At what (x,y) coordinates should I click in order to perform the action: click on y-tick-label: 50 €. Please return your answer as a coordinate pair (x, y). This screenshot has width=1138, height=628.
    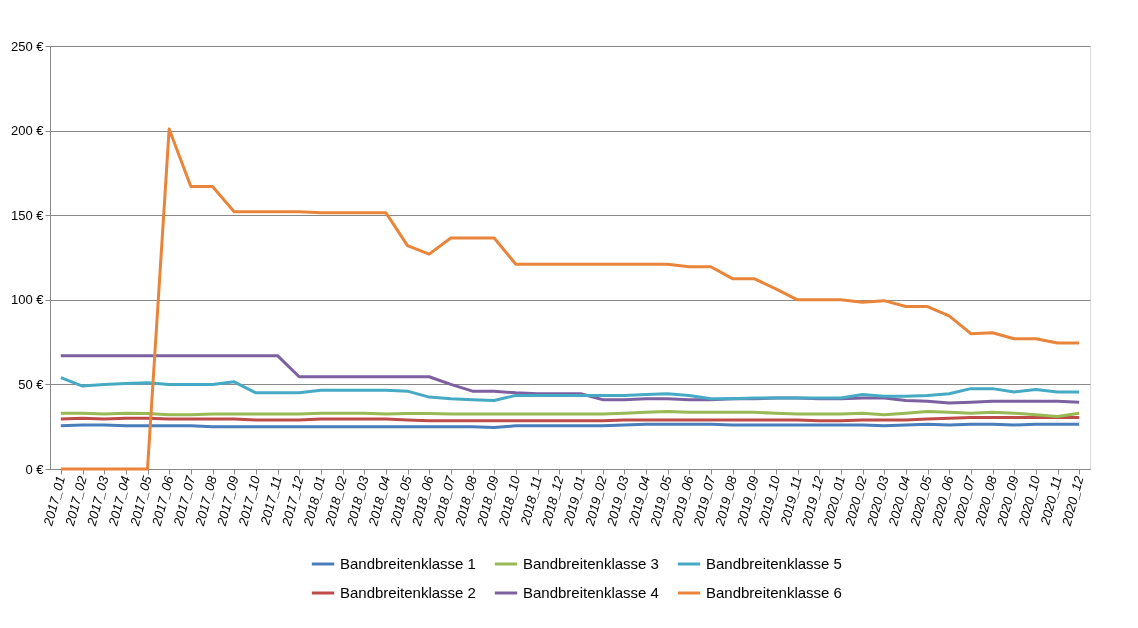
    Looking at the image, I should click on (31, 384).